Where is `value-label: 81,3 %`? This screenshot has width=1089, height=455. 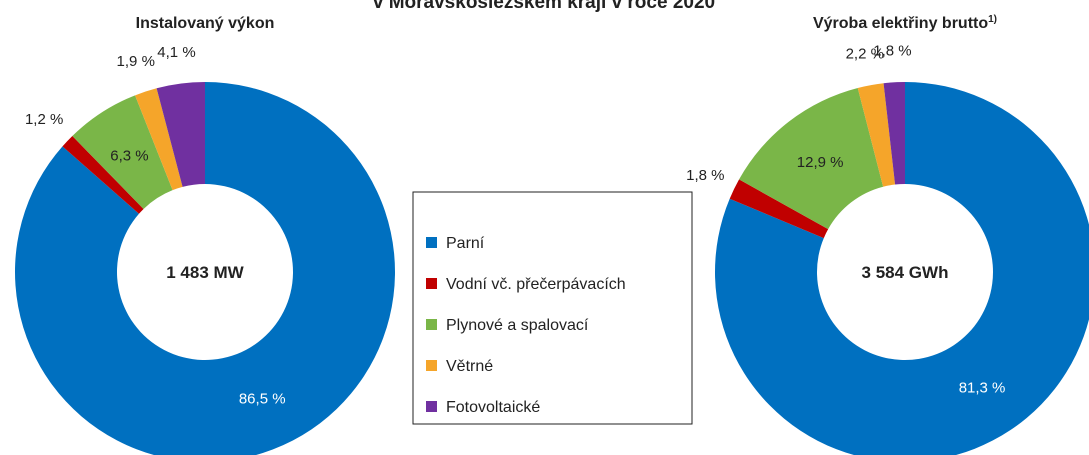
value-label: 81,3 % is located at coordinates (982, 388).